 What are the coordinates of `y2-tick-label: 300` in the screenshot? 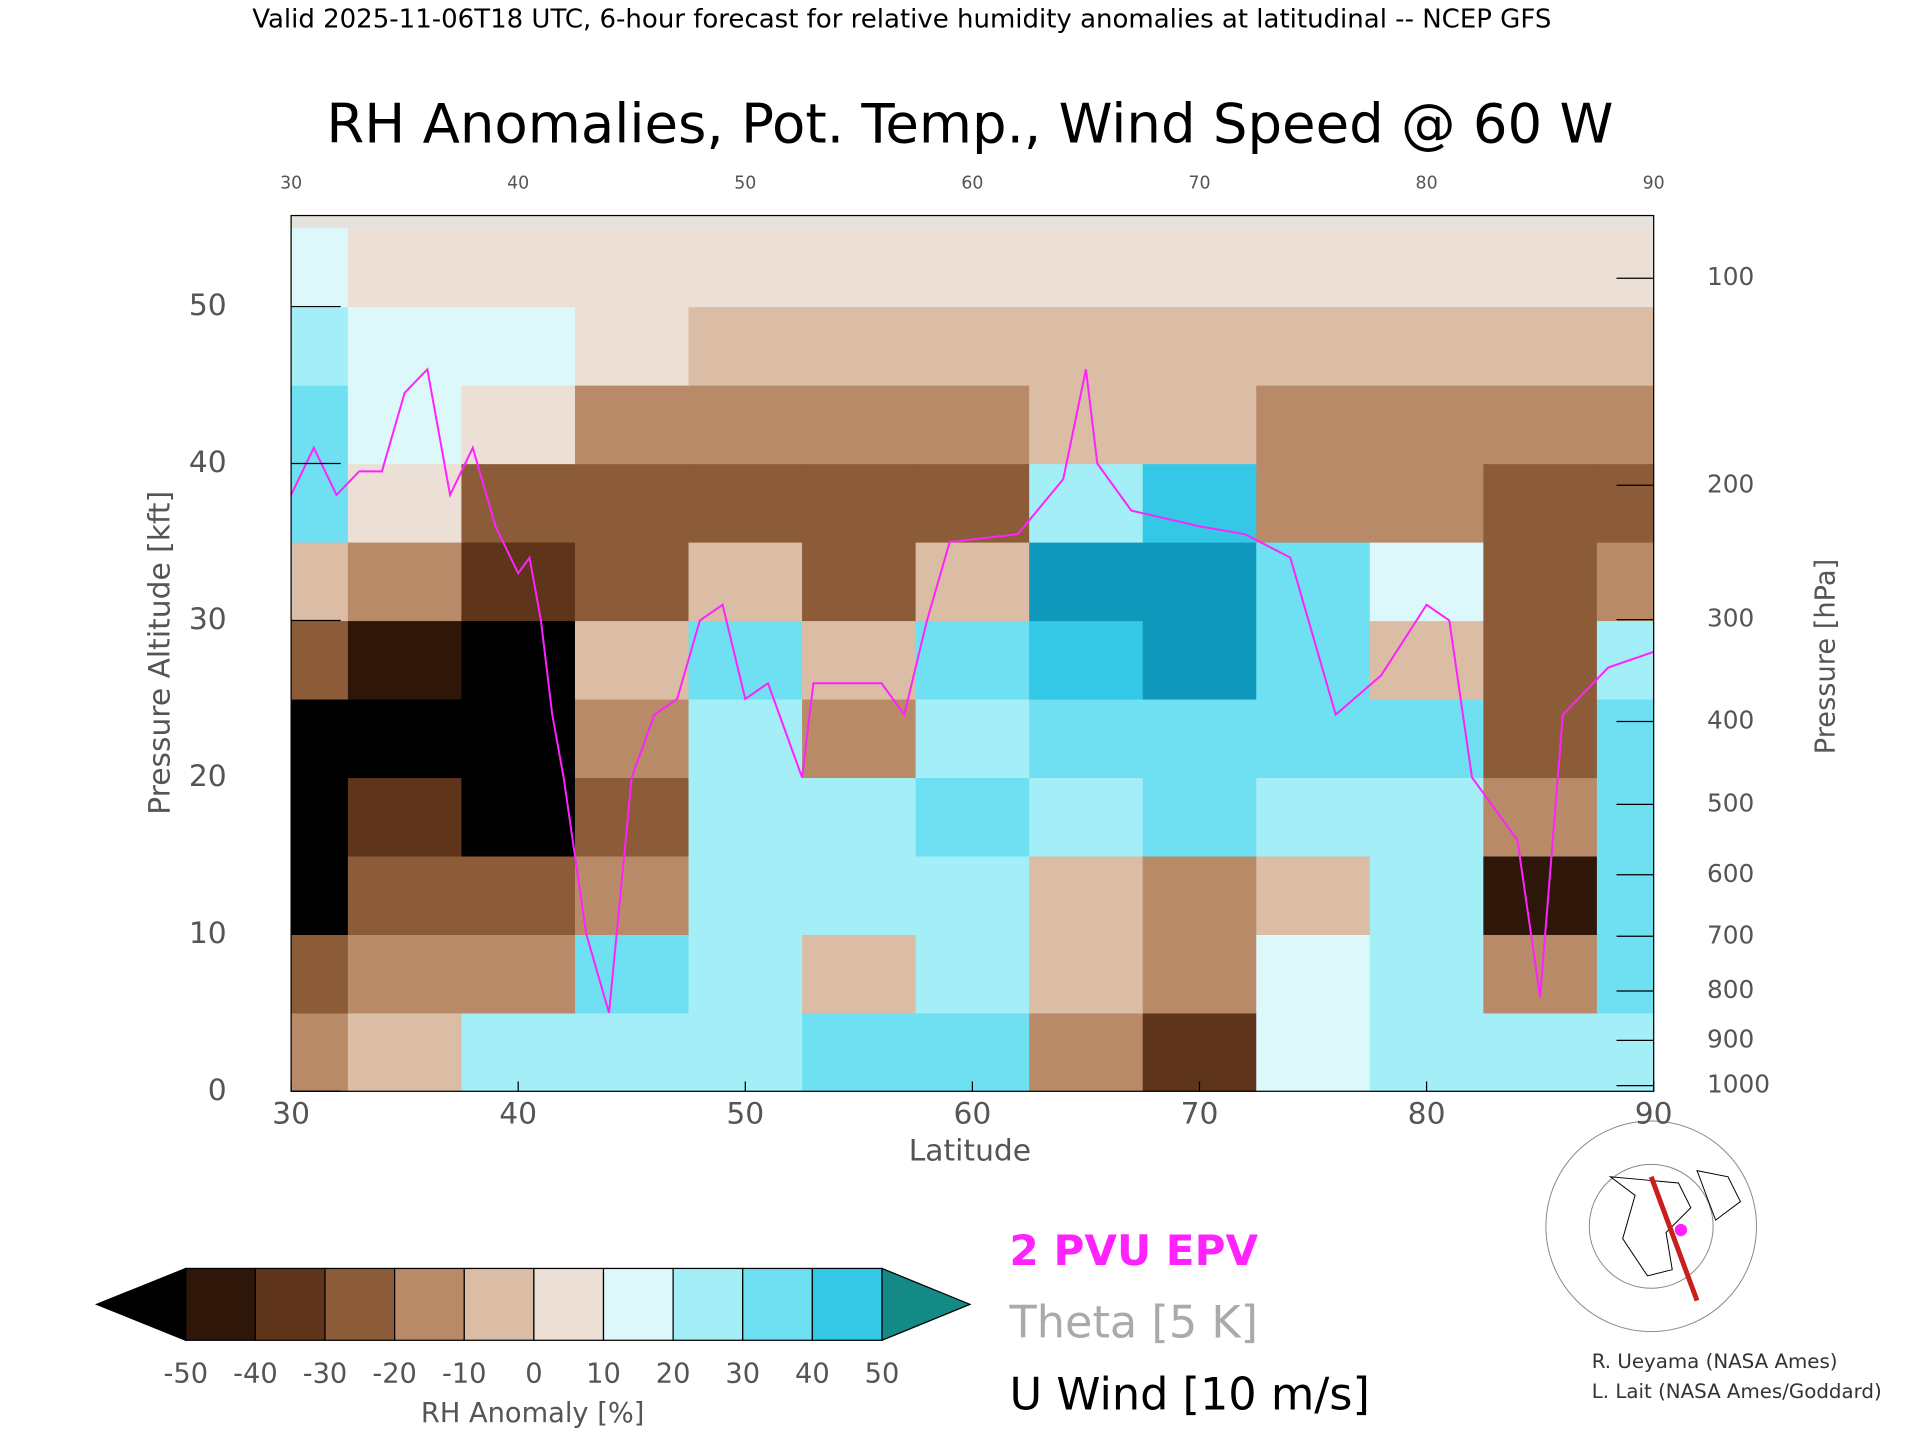 It's located at (1730, 618).